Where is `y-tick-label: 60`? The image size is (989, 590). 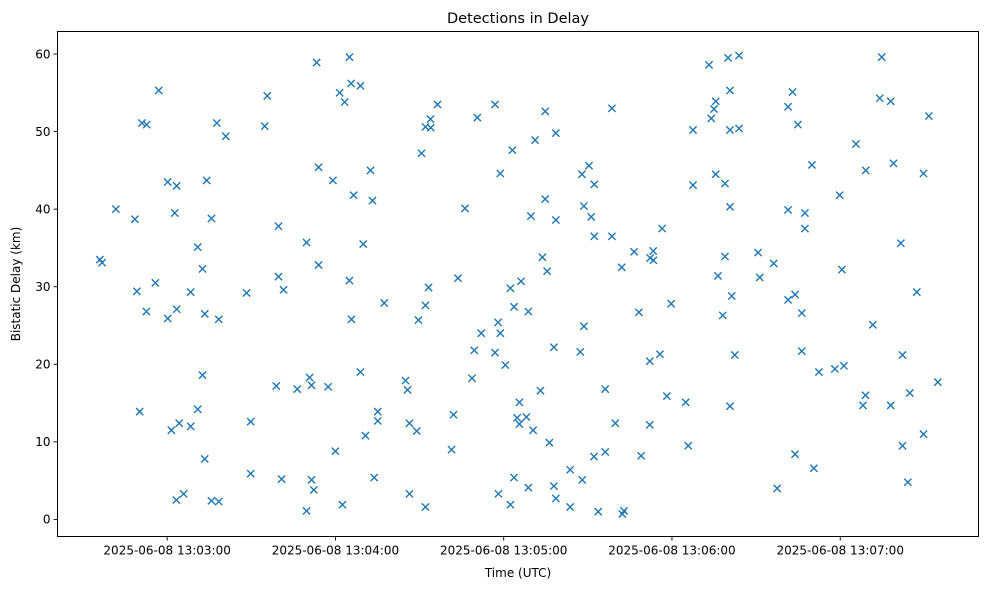
y-tick-label: 60 is located at coordinates (42, 54).